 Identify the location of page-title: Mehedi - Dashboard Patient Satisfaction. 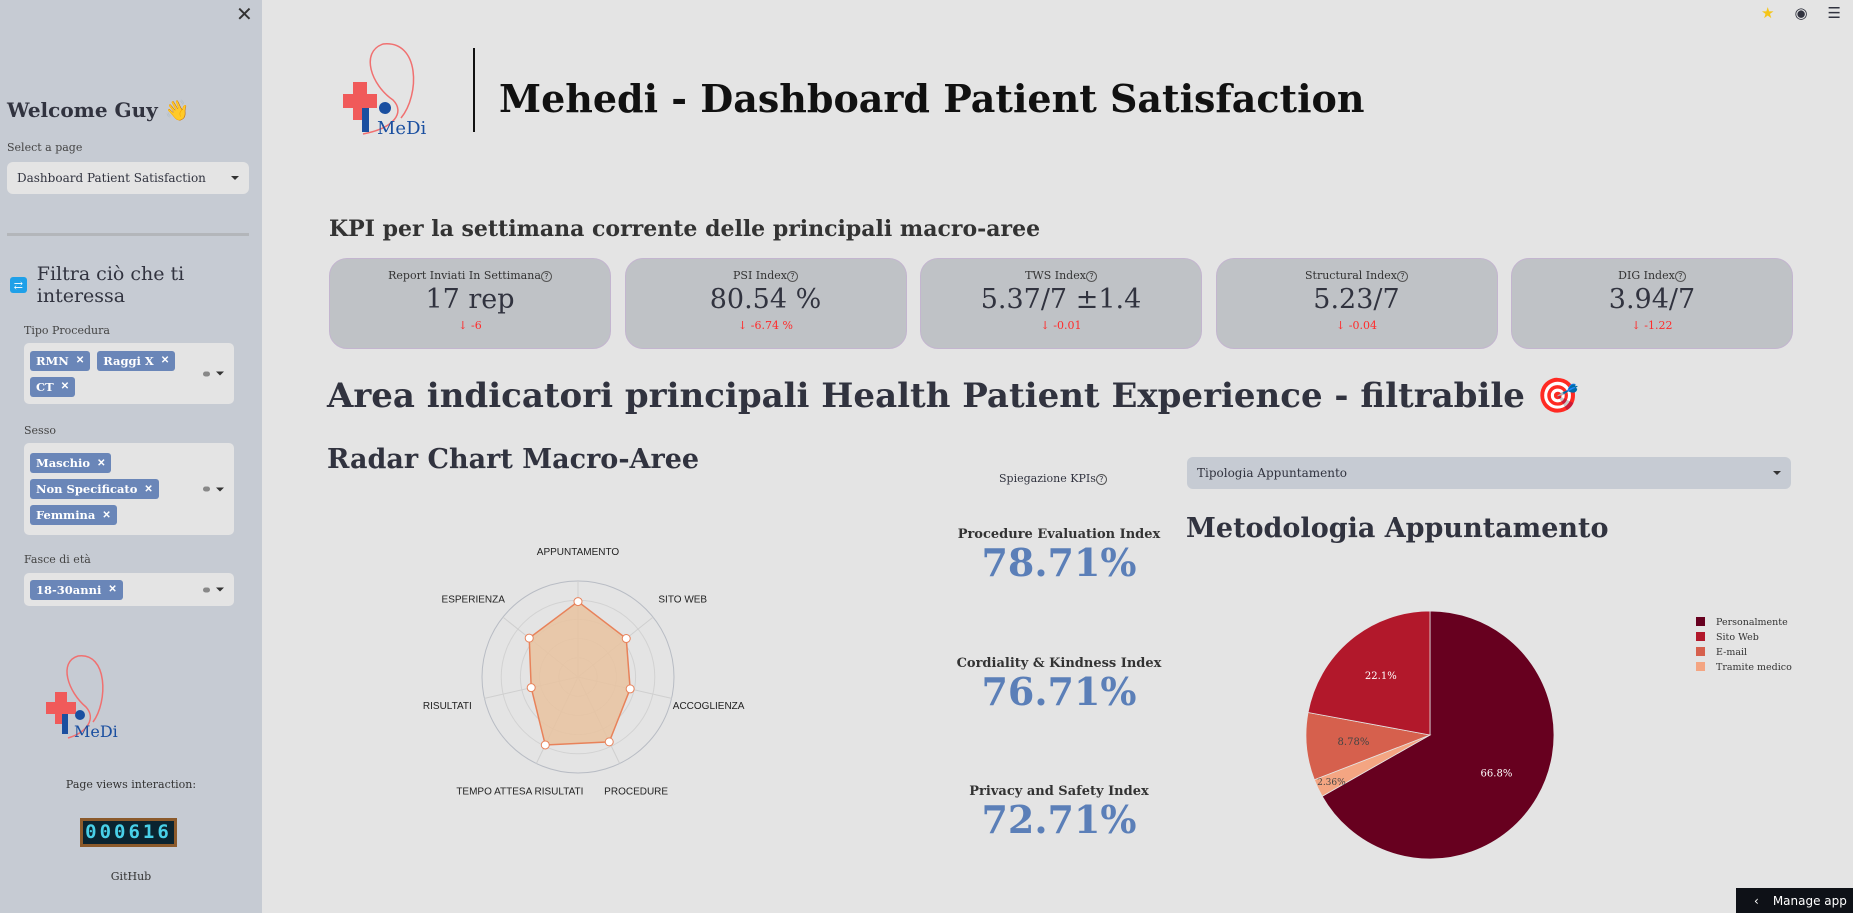
(932, 98).